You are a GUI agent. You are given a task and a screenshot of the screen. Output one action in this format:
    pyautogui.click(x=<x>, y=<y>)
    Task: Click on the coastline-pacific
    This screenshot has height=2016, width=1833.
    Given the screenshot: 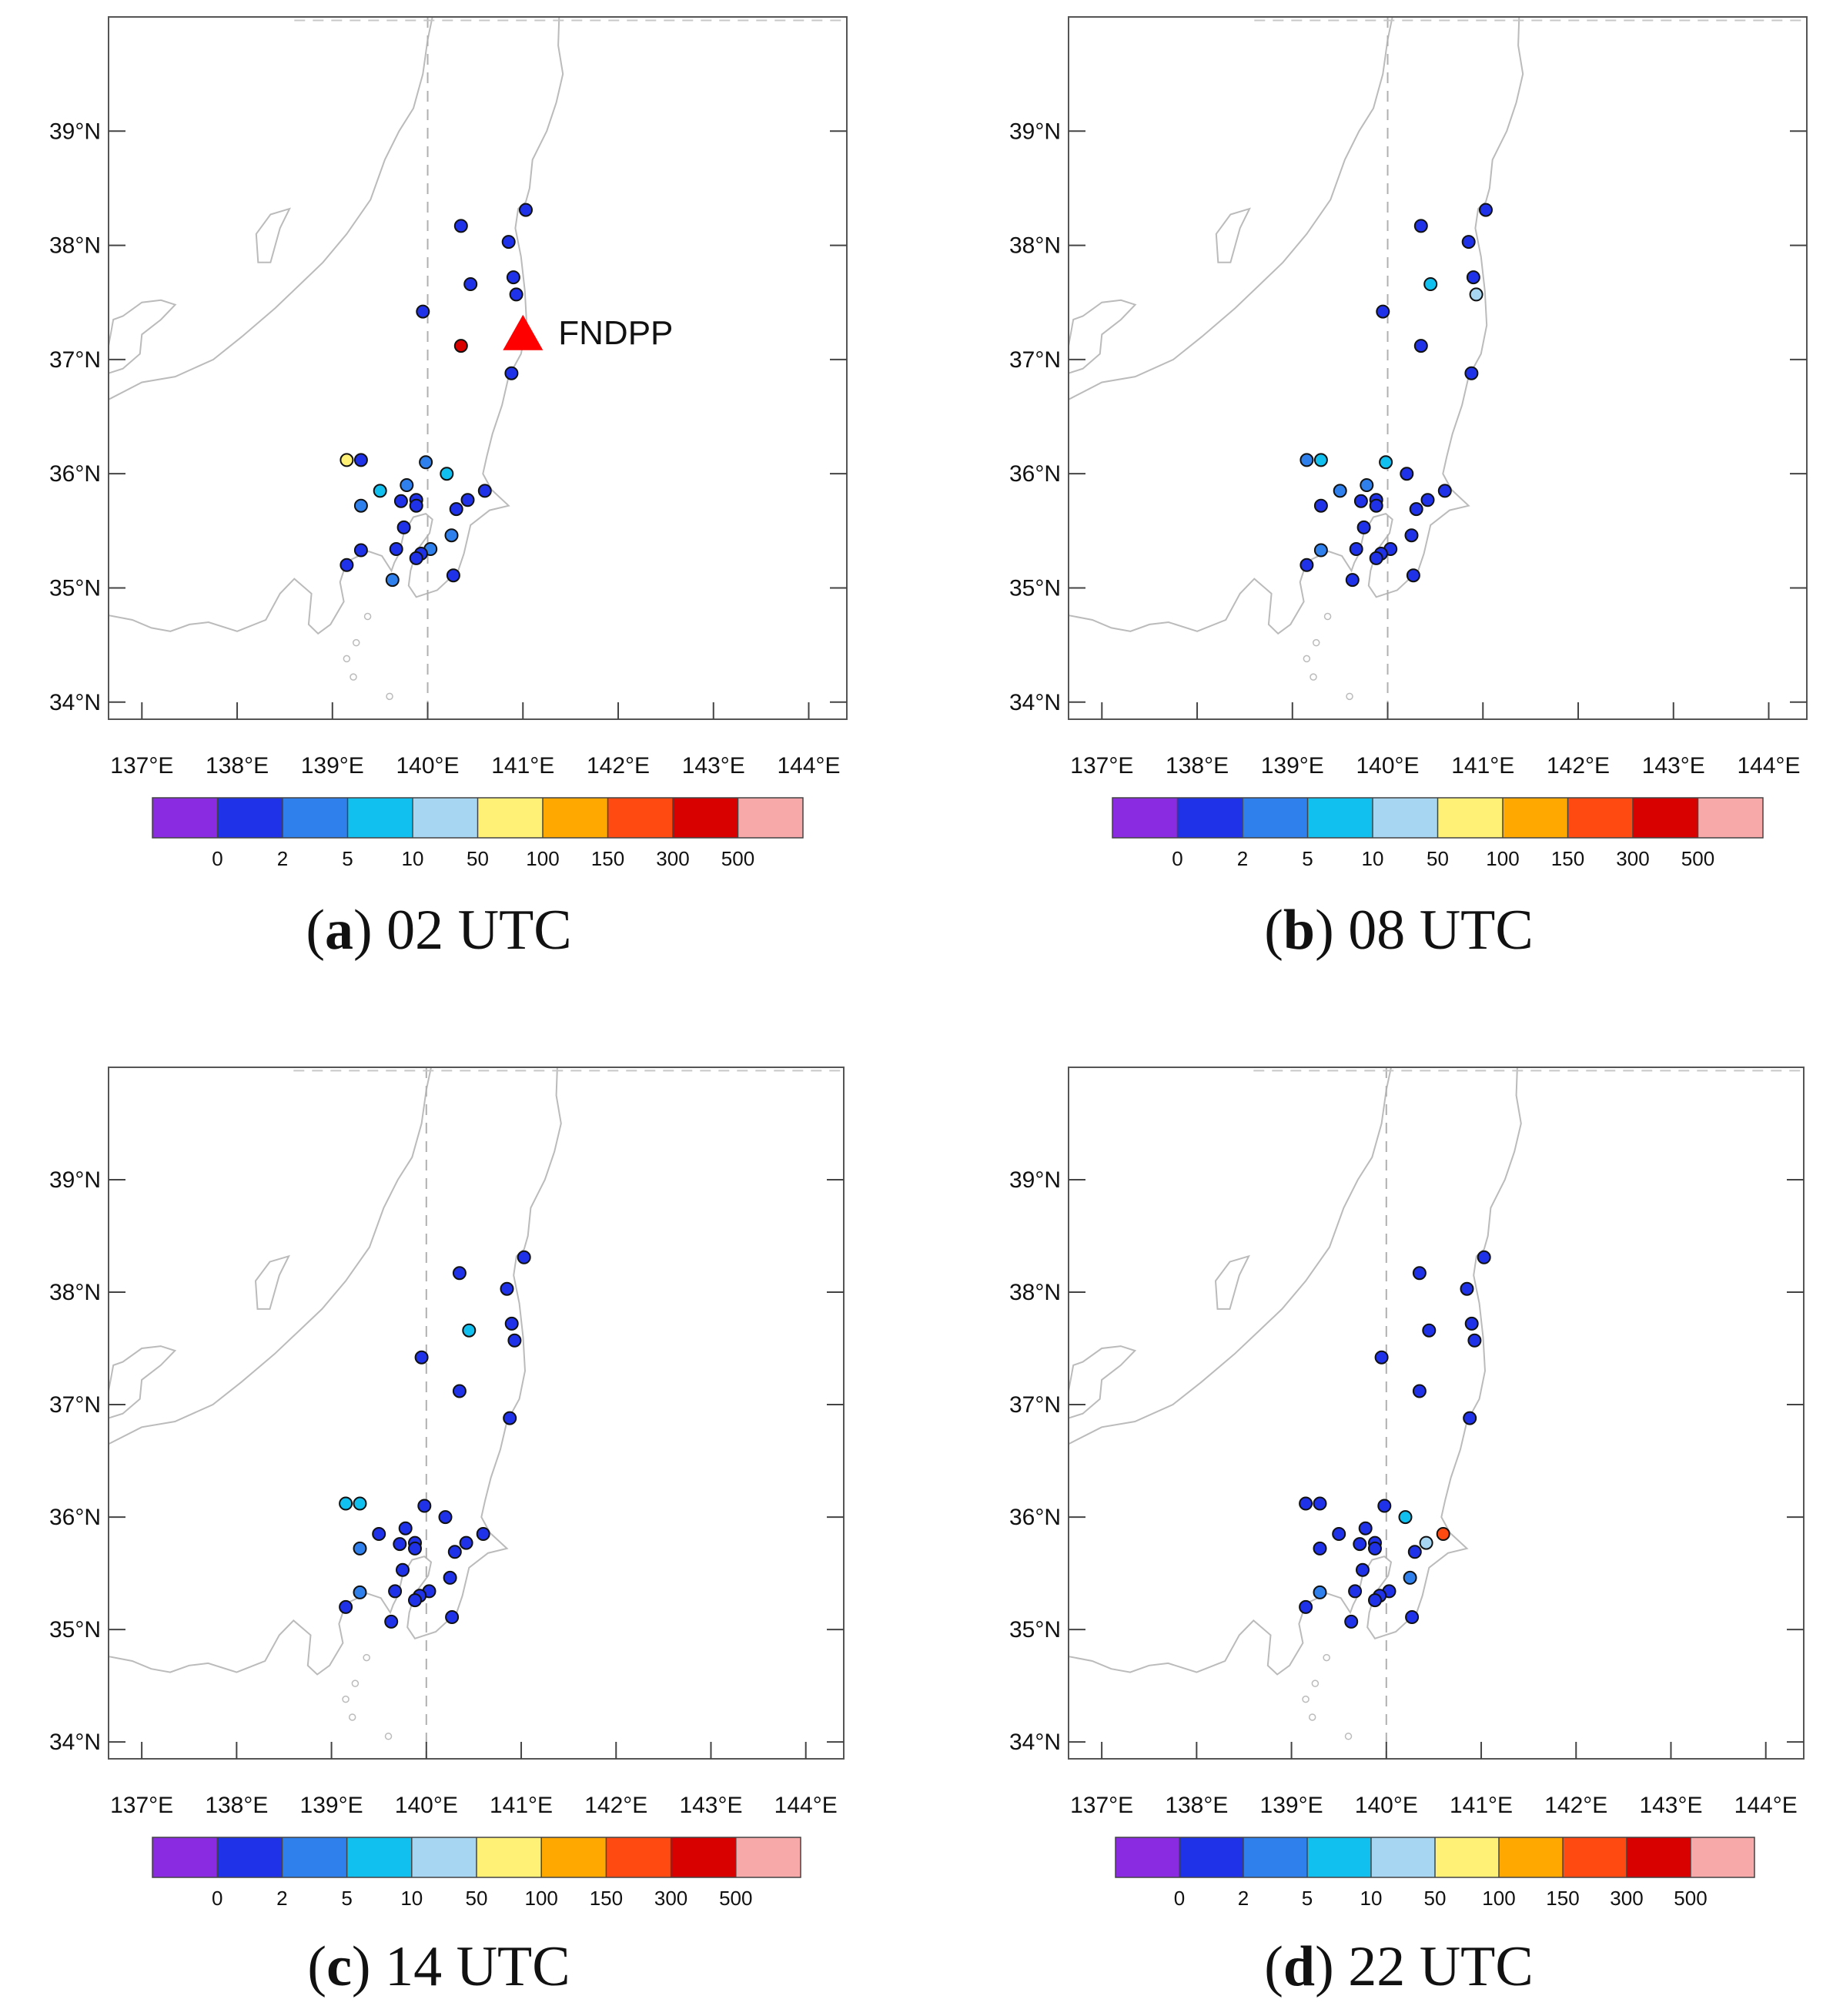 What is the action you would take?
    pyautogui.click(x=335, y=1371)
    